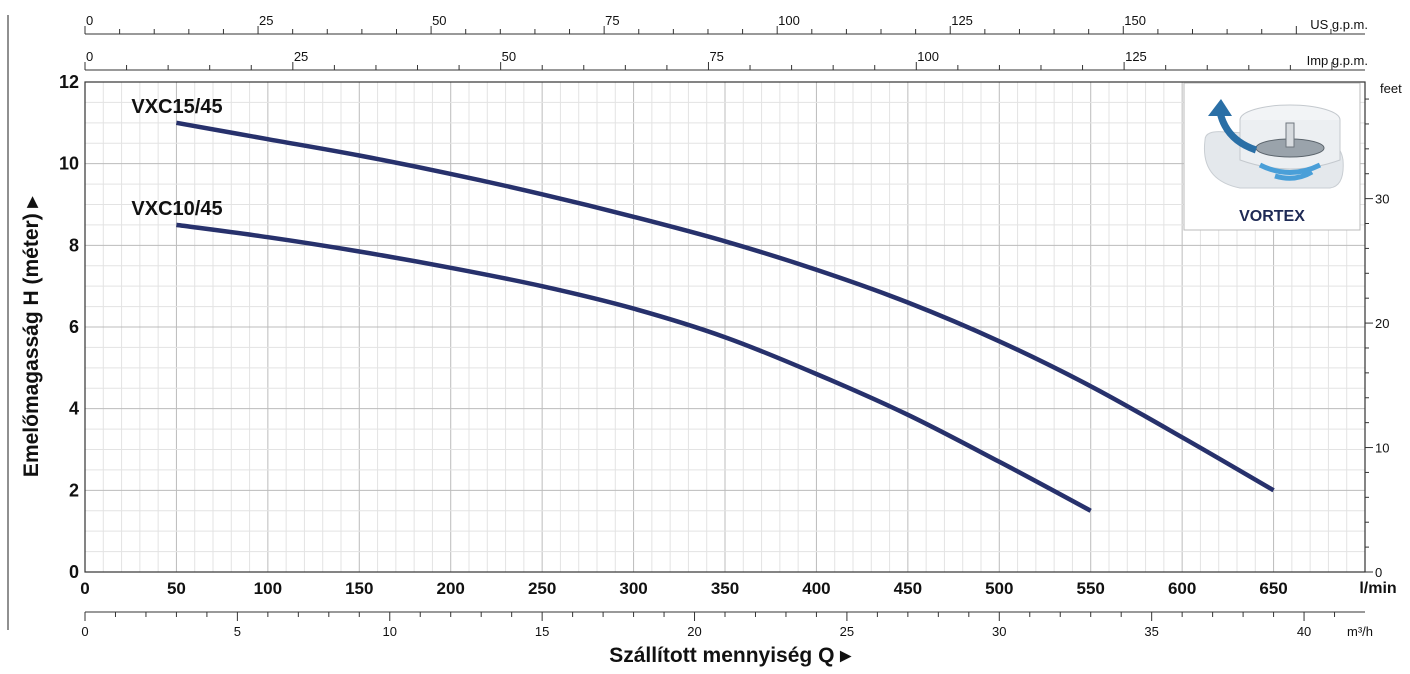  I want to click on y-tick-label: 0, so click(74, 572).